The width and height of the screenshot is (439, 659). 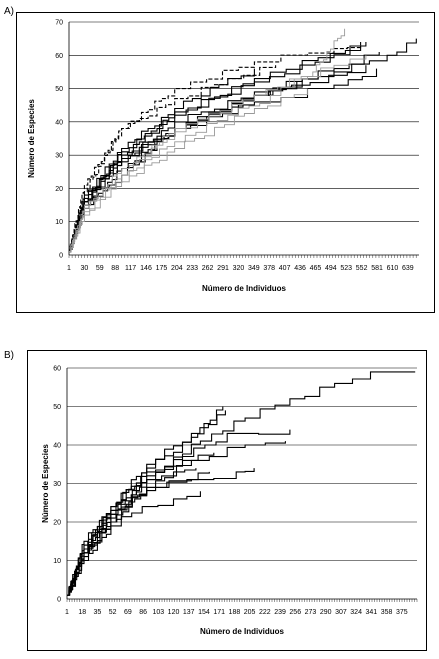 I want to click on x-tick-label: 358, so click(x=387, y=612).